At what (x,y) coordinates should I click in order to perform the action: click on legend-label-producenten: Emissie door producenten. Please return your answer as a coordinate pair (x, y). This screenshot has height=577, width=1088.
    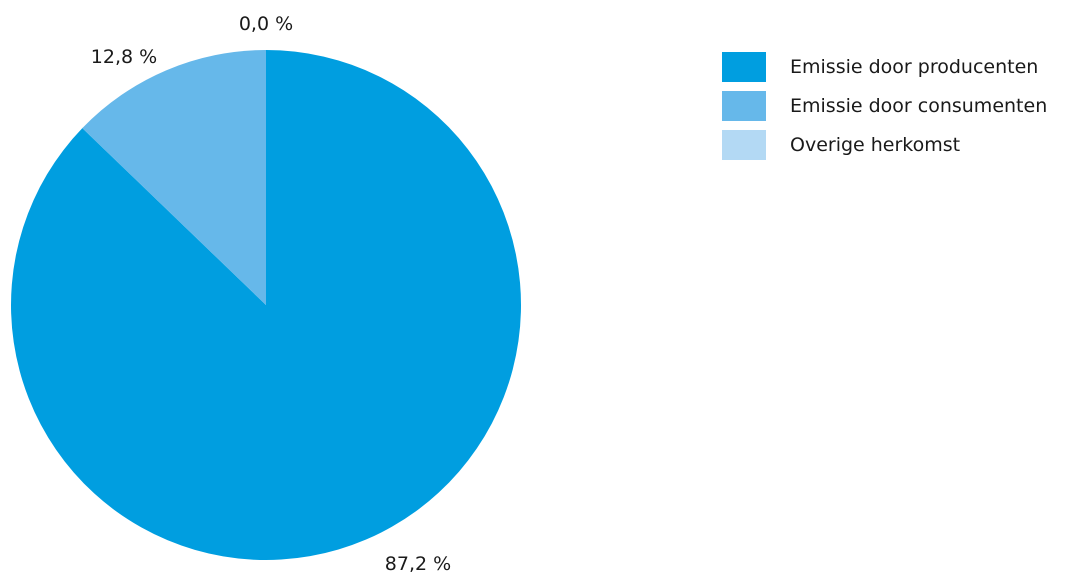
    Looking at the image, I should click on (914, 67).